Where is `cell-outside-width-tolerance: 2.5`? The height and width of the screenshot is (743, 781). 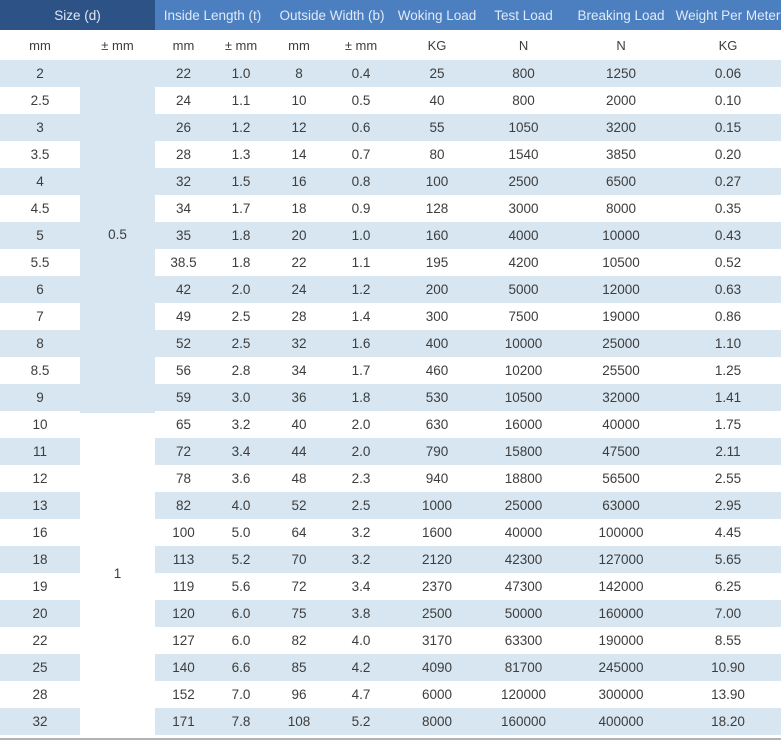 cell-outside-width-tolerance: 2.5 is located at coordinates (361, 505).